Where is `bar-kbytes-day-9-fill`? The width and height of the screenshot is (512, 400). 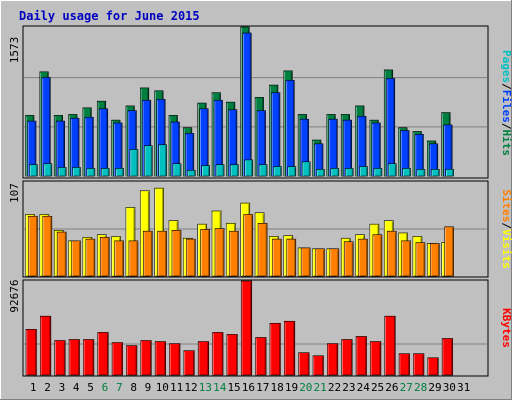 bar-kbytes-day-9-fill is located at coordinates (146, 358).